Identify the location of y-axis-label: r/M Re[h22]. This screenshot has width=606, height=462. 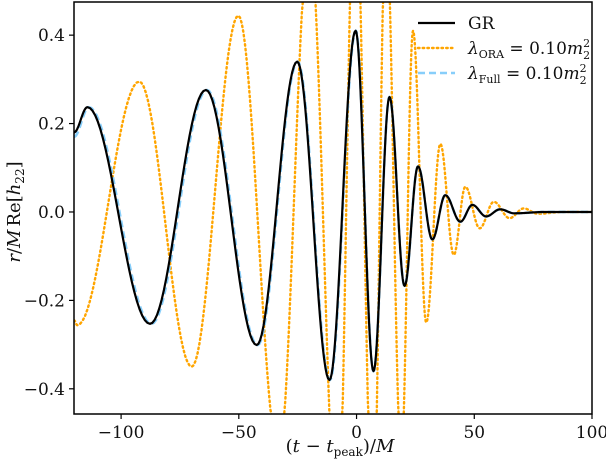
(15, 211).